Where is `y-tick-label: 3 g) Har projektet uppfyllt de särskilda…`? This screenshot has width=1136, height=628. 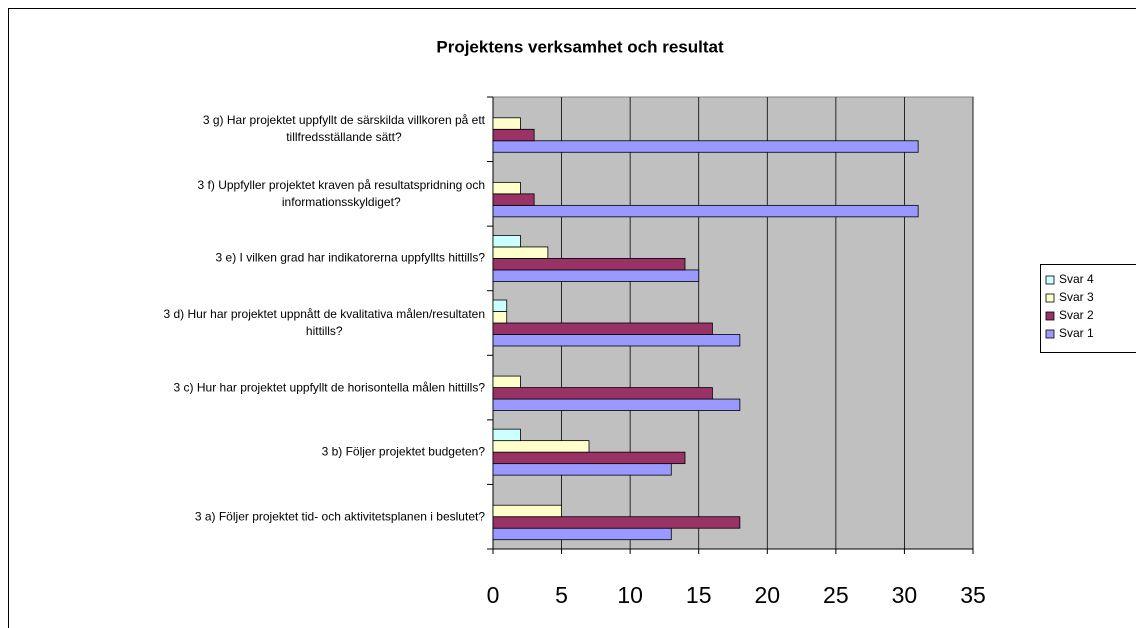
y-tick-label: 3 g) Har projektet uppfyllt de särskilda… is located at coordinates (343, 129).